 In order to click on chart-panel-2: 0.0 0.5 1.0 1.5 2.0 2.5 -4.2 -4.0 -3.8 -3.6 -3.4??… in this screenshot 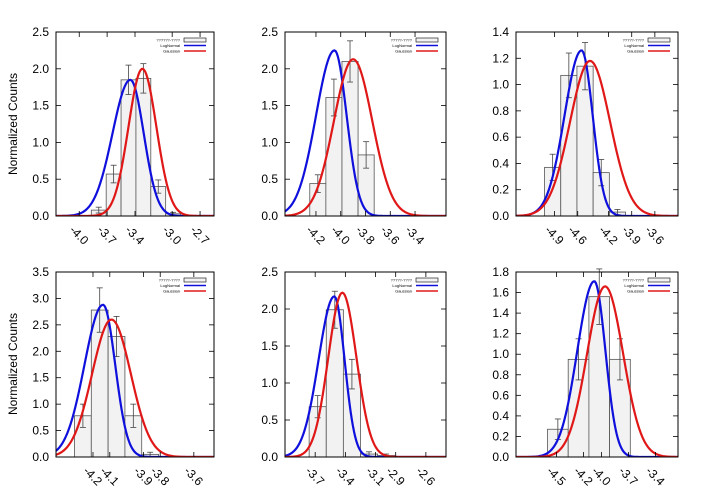, I will do `click(354, 136)`.